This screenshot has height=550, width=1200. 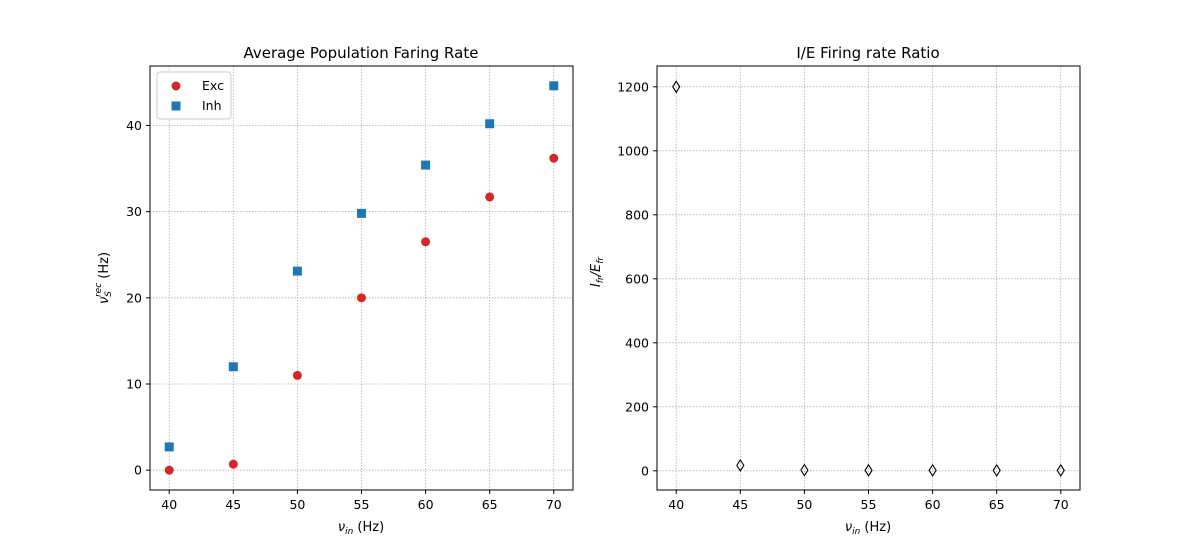 What do you see at coordinates (176, 86) in the screenshot?
I see `legend-exc-marker` at bounding box center [176, 86].